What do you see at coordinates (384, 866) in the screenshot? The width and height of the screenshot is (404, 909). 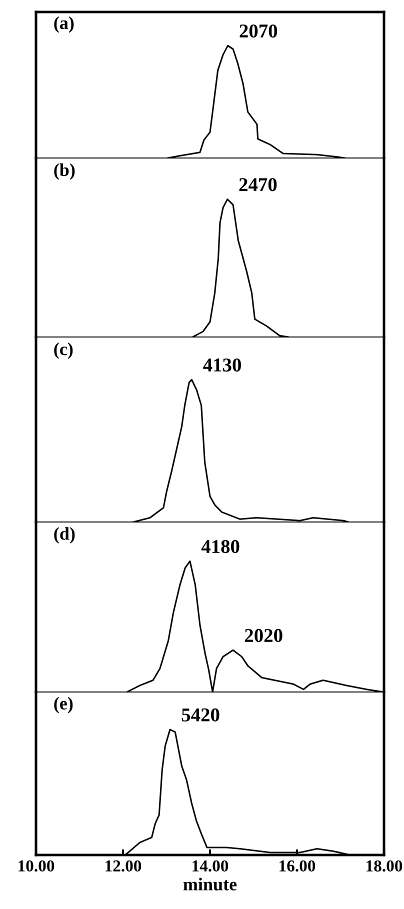 I see `x-tick-label: 18.00` at bounding box center [384, 866].